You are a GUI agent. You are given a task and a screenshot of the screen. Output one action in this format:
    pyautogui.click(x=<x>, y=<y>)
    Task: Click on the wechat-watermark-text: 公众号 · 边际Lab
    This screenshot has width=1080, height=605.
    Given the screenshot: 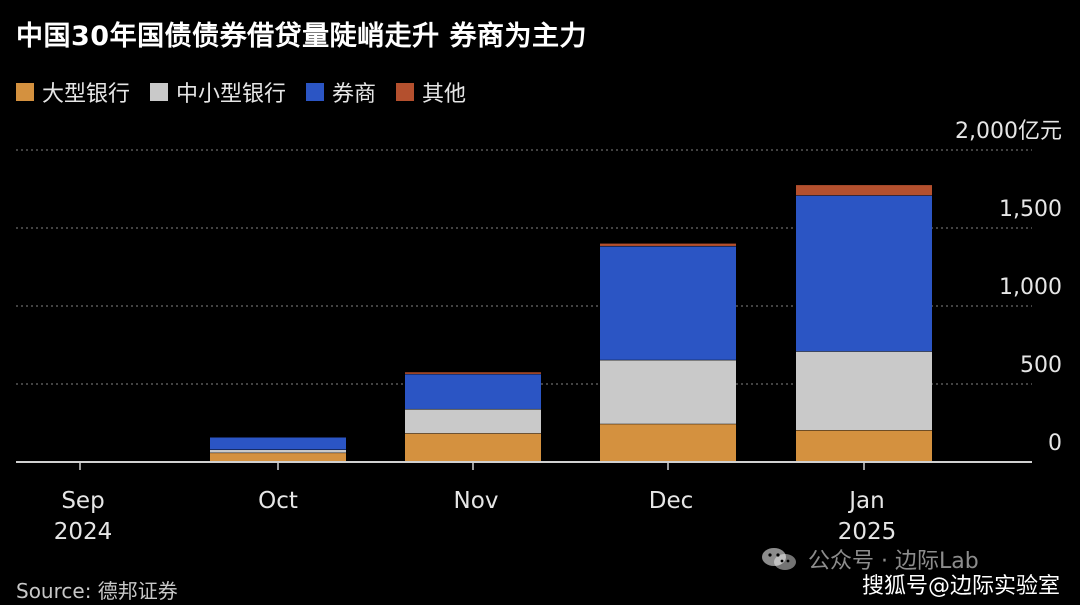 What is the action you would take?
    pyautogui.click(x=893, y=561)
    